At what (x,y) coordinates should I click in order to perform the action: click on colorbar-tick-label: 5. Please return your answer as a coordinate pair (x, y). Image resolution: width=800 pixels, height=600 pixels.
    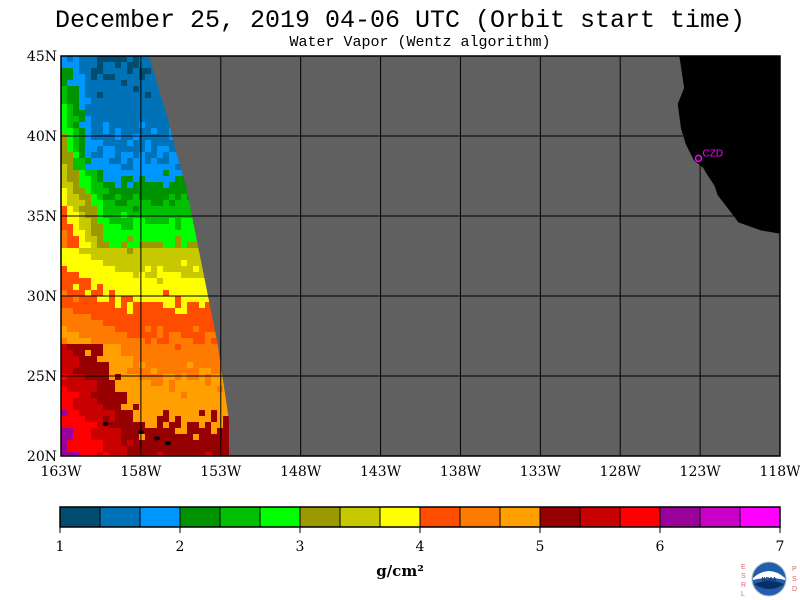
    Looking at the image, I should click on (540, 547).